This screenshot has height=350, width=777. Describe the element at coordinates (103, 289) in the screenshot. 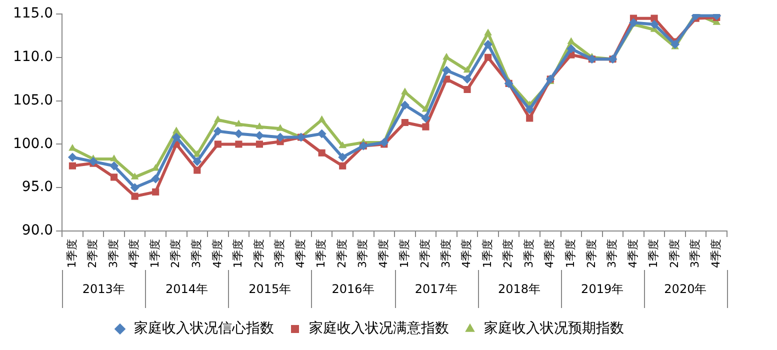

I see `text: 2013年` at that location.